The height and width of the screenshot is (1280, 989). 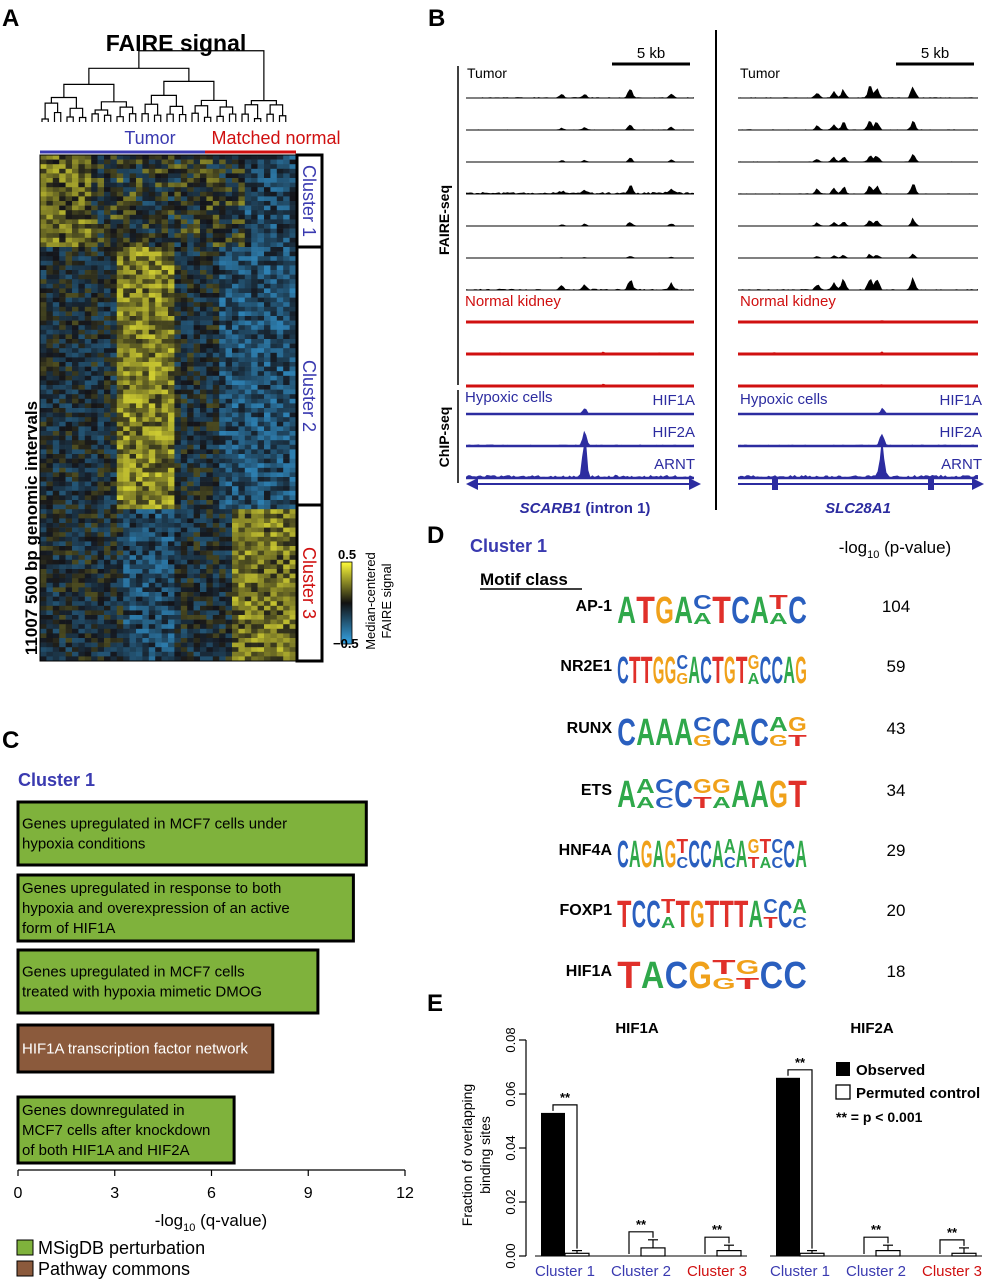 I want to click on gene-label-left: SCARB1 (intron 1), so click(x=585, y=508).